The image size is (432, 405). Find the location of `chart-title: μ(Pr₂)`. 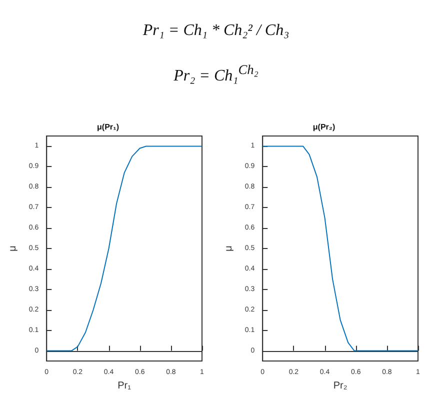

chart-title: μ(Pr₂) is located at coordinates (324, 127).